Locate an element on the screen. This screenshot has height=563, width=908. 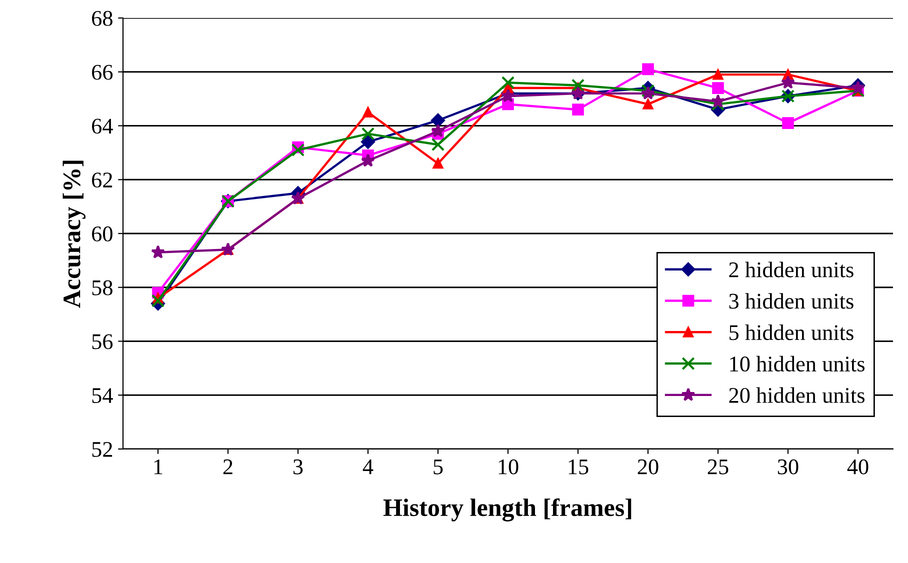
legend-label: 5 hidden units is located at coordinates (792, 332).